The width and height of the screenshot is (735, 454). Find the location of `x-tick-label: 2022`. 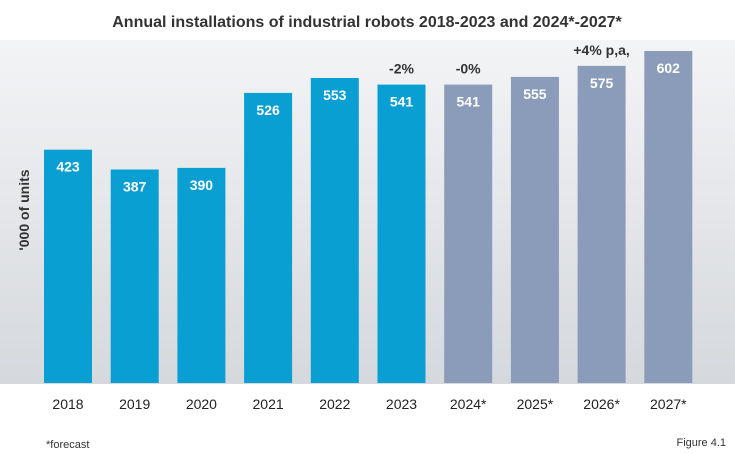

x-tick-label: 2022 is located at coordinates (334, 404).